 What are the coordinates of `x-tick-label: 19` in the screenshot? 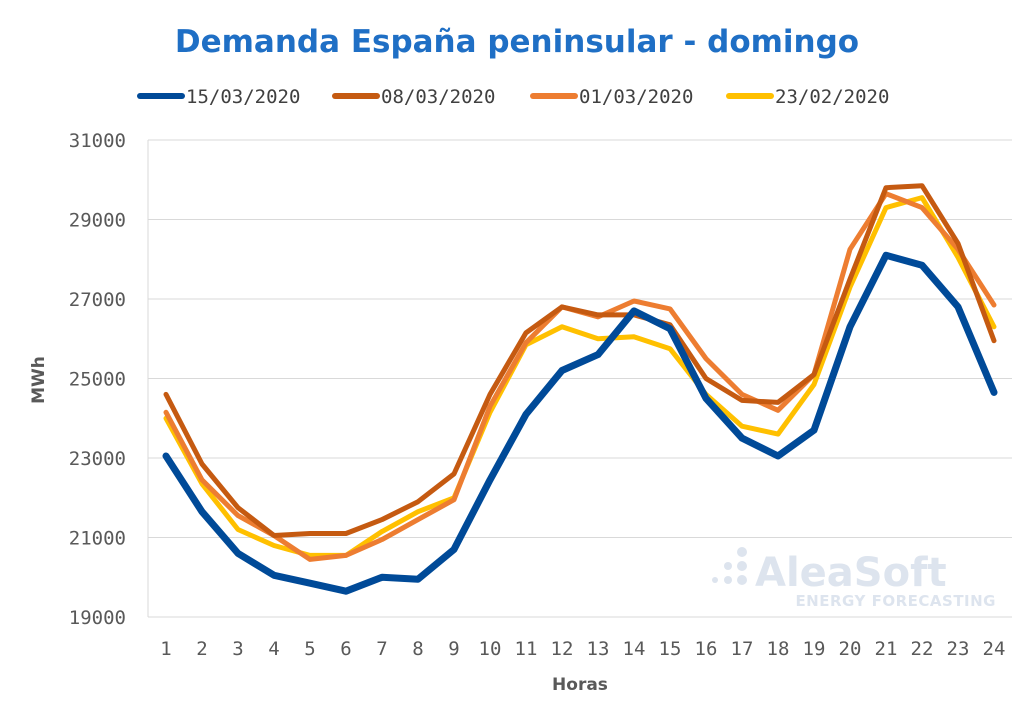 It's located at (814, 649).